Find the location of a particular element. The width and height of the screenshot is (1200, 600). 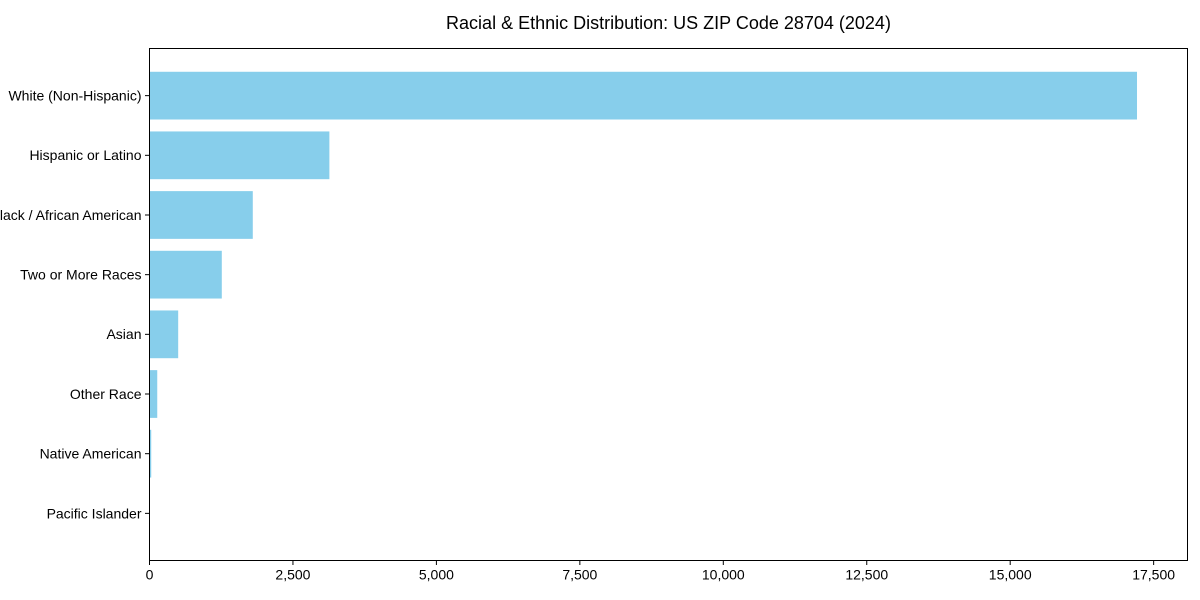

y-tick-label: Asian is located at coordinates (123, 334).